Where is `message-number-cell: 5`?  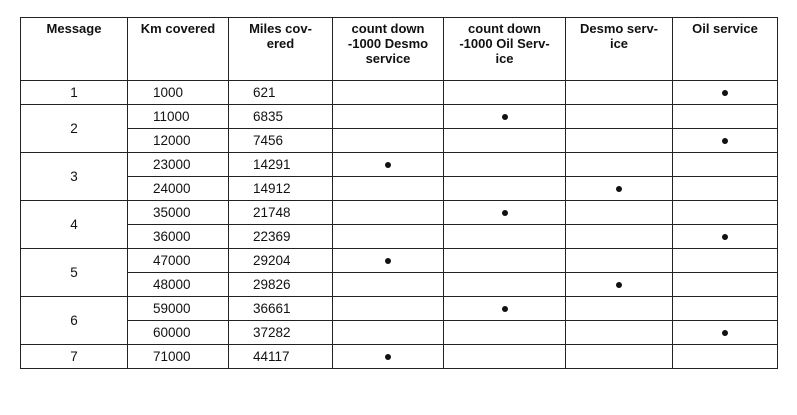
message-number-cell: 5 is located at coordinates (74, 272).